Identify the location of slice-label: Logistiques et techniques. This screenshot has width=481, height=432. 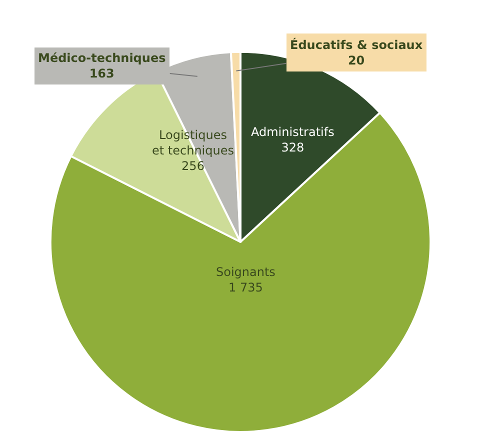
(193, 143).